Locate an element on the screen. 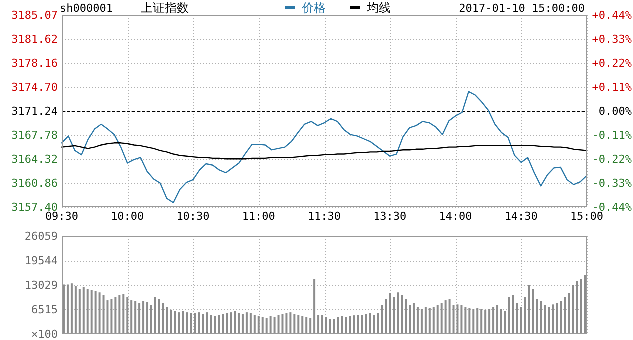  y2-tick-label: +0.22% is located at coordinates (612, 63).